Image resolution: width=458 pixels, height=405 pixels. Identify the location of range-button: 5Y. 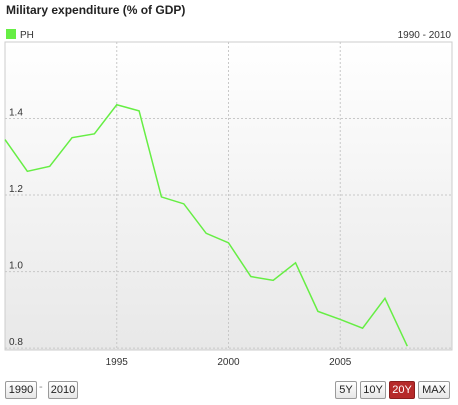
(346, 390).